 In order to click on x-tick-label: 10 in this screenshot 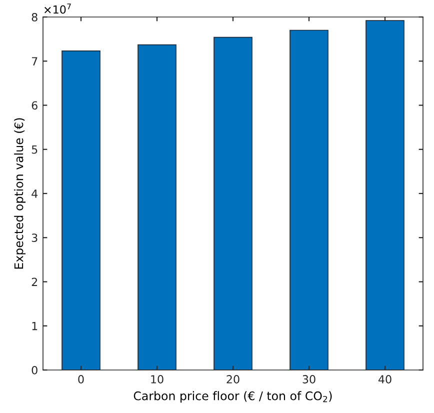, I will do `click(157, 379)`.